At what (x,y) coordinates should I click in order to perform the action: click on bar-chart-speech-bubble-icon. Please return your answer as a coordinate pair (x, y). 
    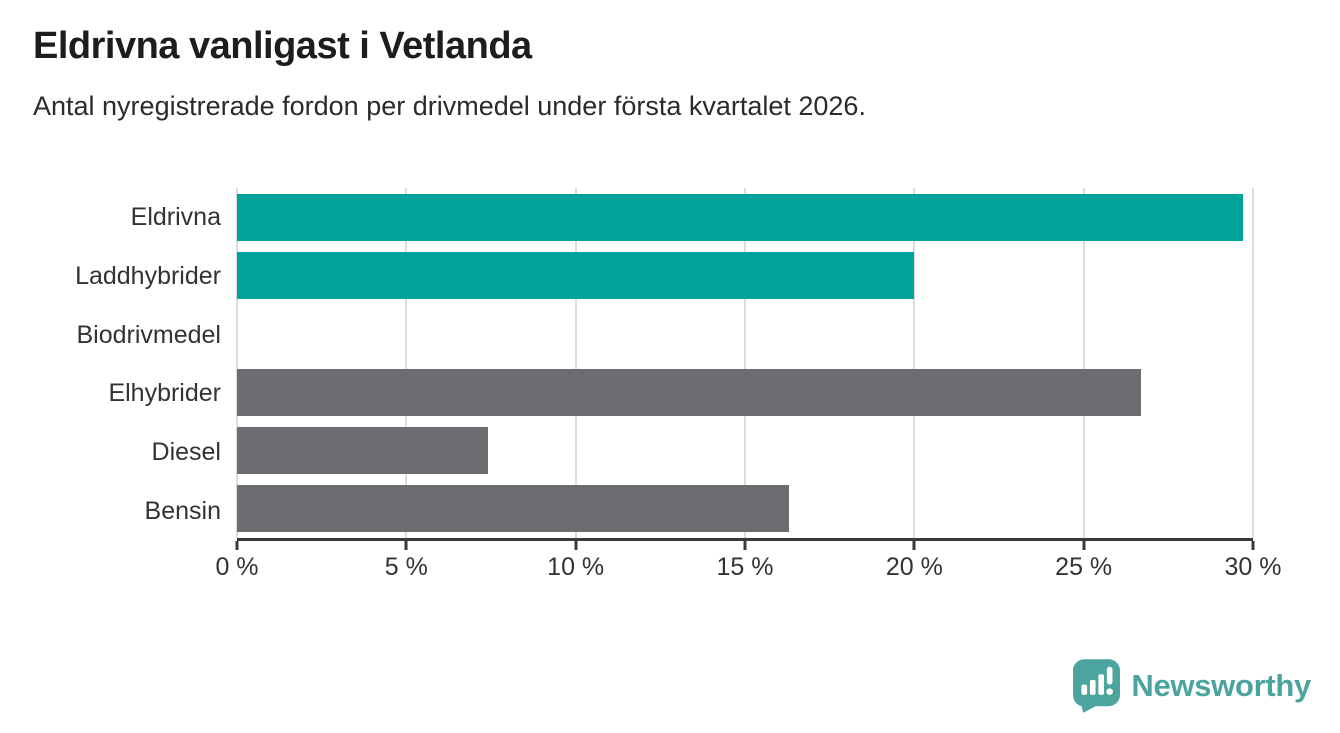
    Looking at the image, I should click on (1097, 686).